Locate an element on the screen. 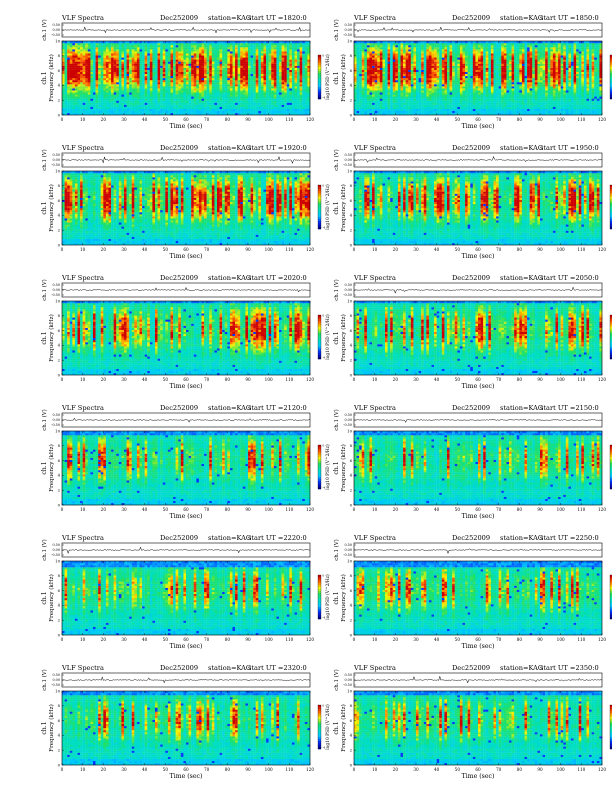 The image size is (612, 792). colorbar-tick-label: -4 is located at coordinates (324, 98).